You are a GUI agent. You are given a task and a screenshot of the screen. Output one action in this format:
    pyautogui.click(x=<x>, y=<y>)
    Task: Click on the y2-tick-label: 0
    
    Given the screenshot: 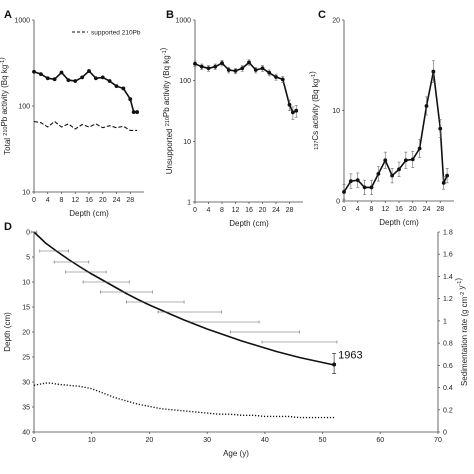 What is the action you would take?
    pyautogui.click(x=445, y=433)
    